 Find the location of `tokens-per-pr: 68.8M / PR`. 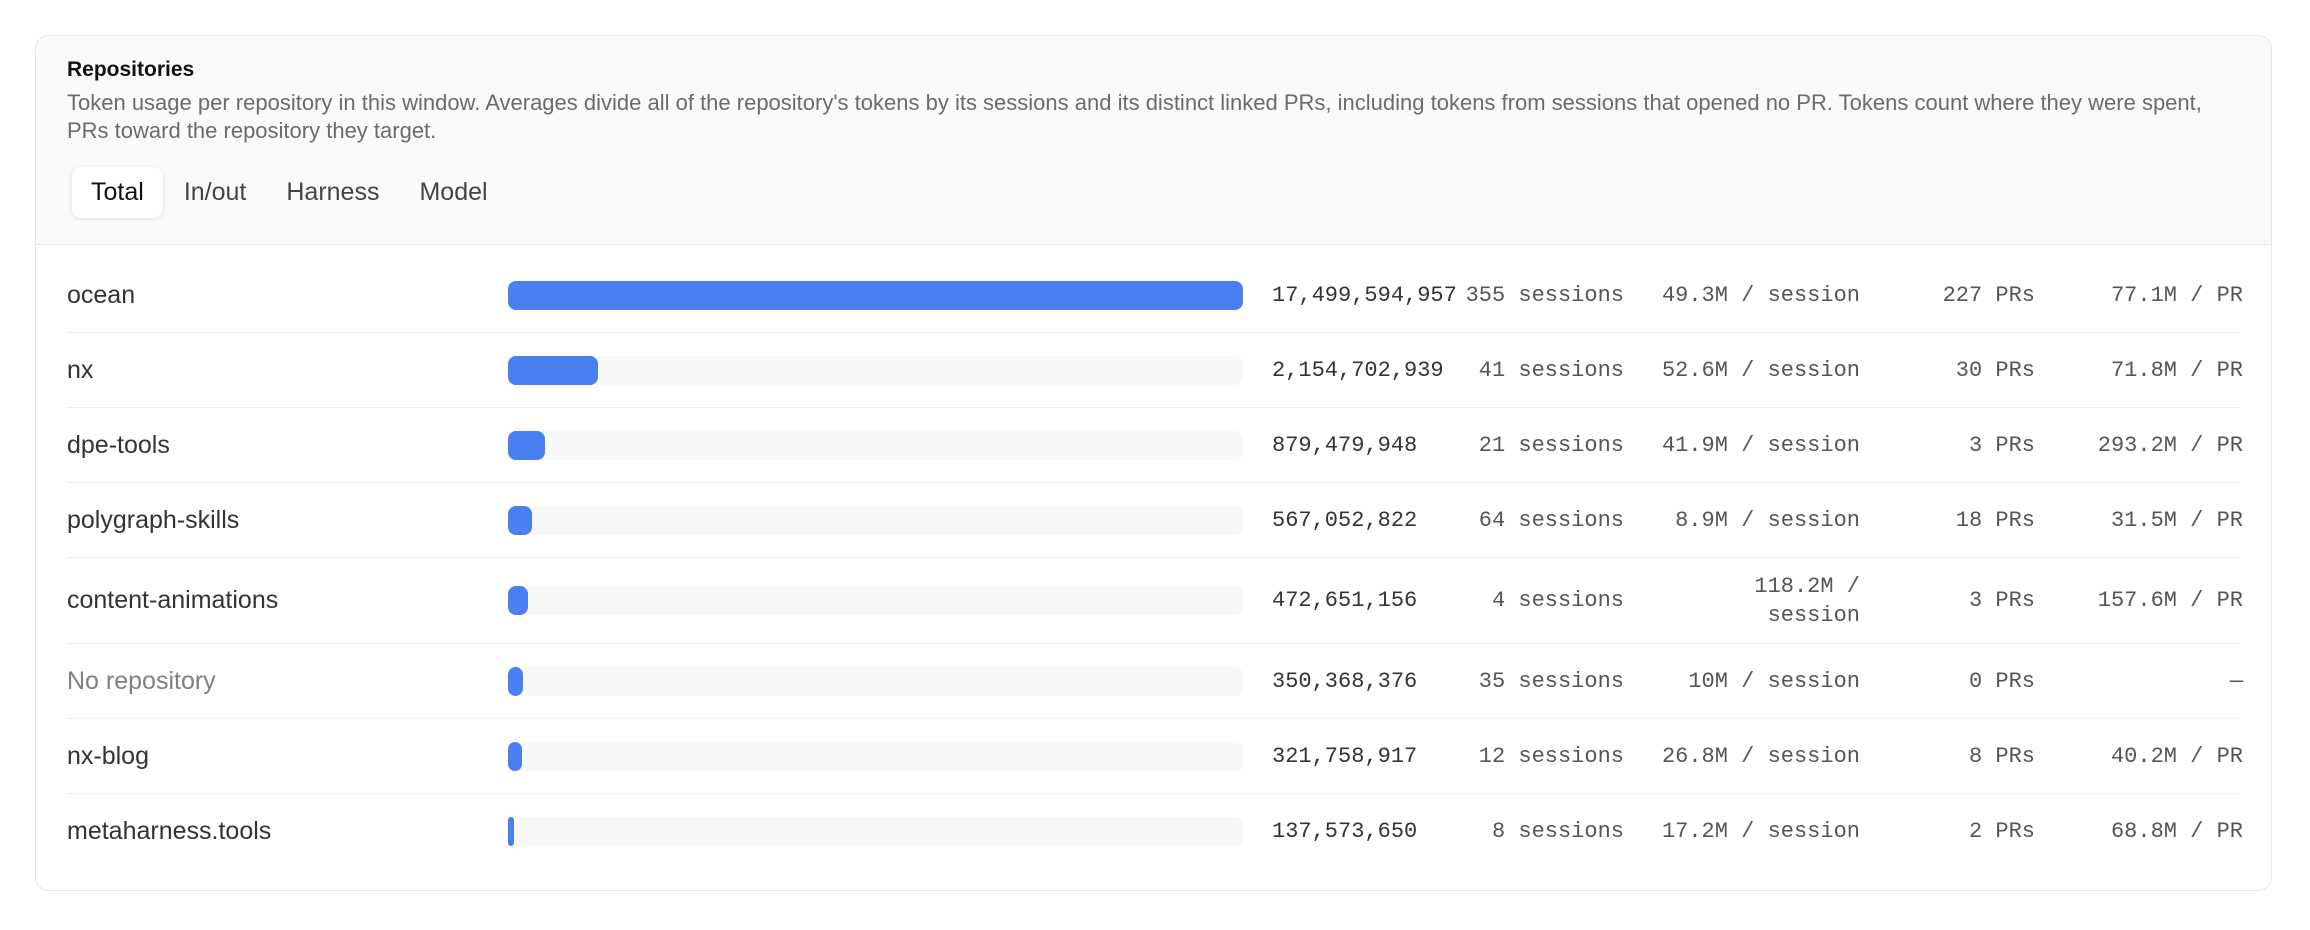

tokens-per-pr: 68.8M / PR is located at coordinates (2176, 831).